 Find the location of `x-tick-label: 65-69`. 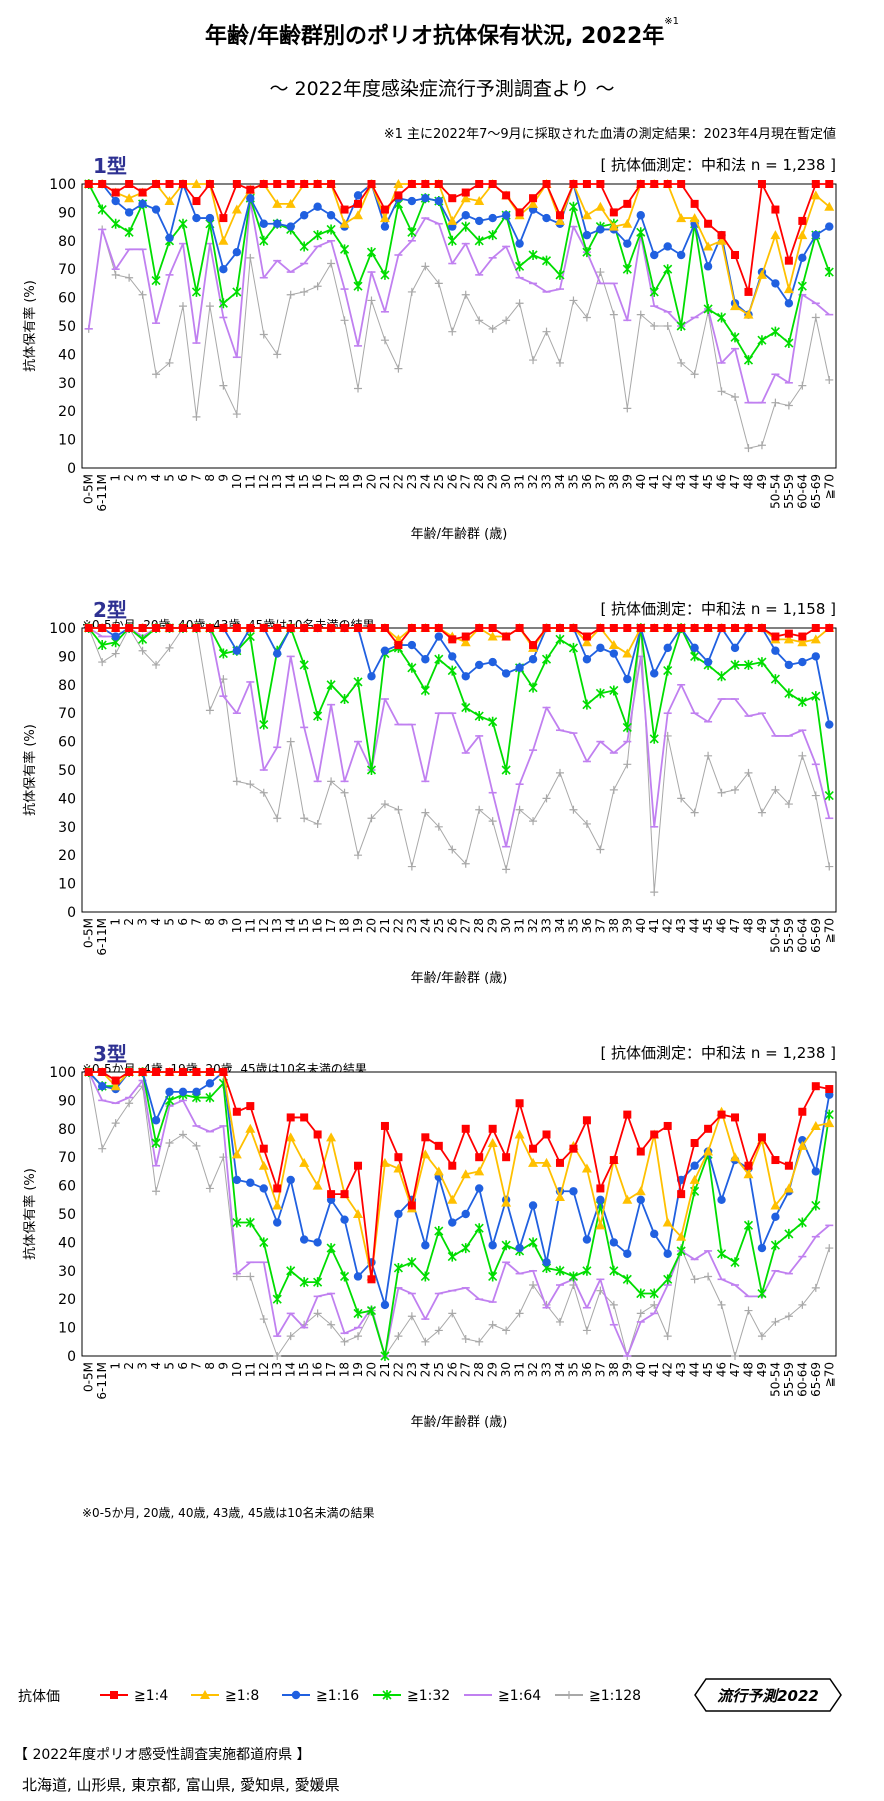

x-tick-label: 65-69 is located at coordinates (816, 1379).